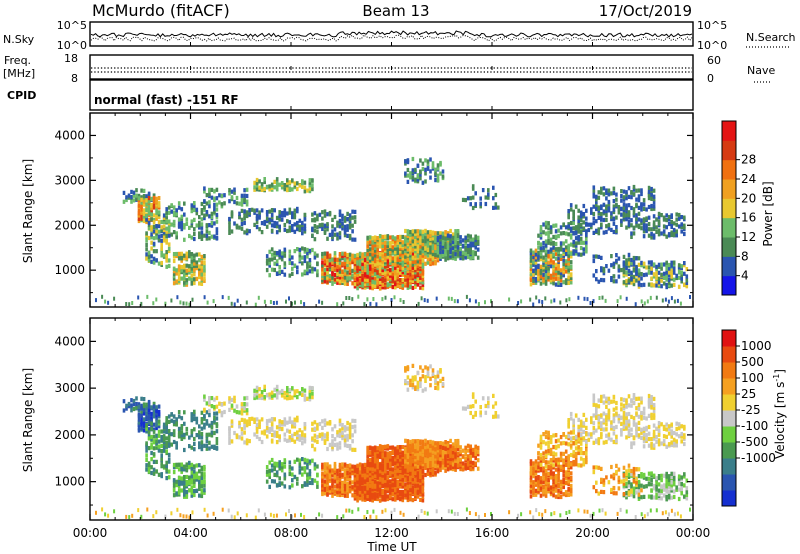 The width and height of the screenshot is (800, 554). Describe the element at coordinates (771, 37) in the screenshot. I see `noise-right-label: N.Search` at that location.